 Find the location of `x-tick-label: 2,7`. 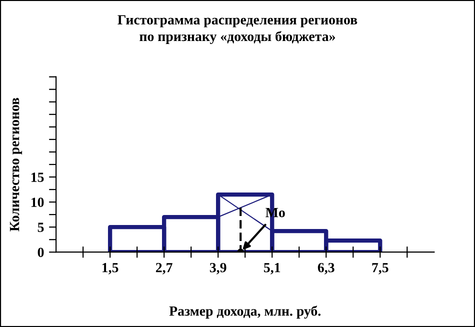

x-tick-label: 2,7 is located at coordinates (164, 268).